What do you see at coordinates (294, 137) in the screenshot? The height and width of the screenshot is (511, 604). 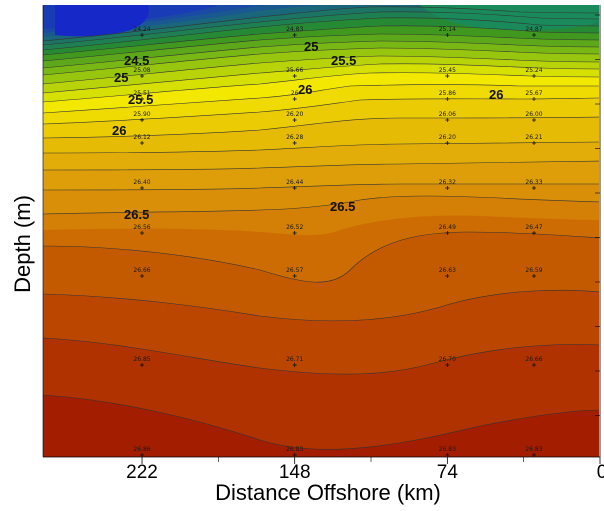 I see `station-value-label: 26.28` at bounding box center [294, 137].